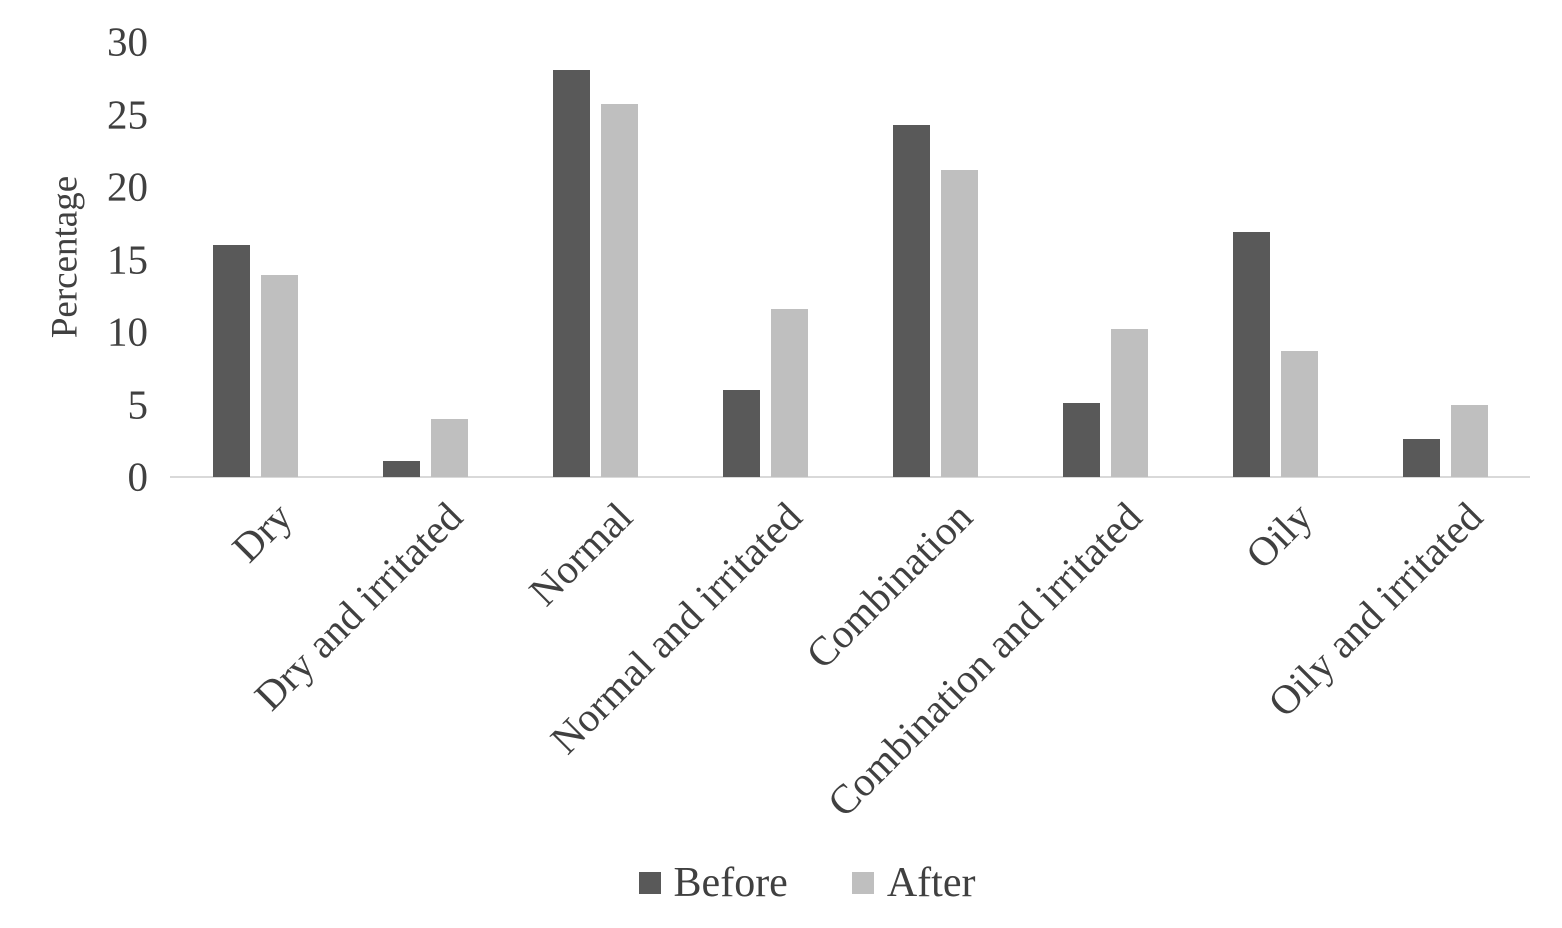  What do you see at coordinates (850, 477) in the screenshot?
I see `x-axis-line` at bounding box center [850, 477].